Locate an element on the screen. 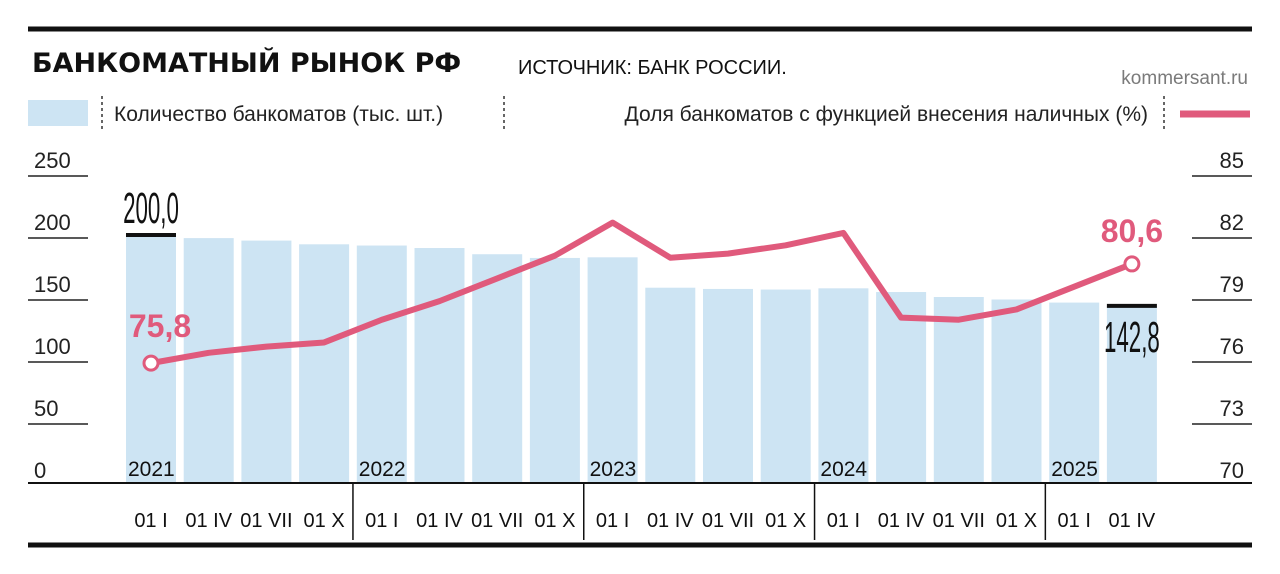 This screenshot has height=574, width=1280. right-tick-label: 73 is located at coordinates (1232, 408).